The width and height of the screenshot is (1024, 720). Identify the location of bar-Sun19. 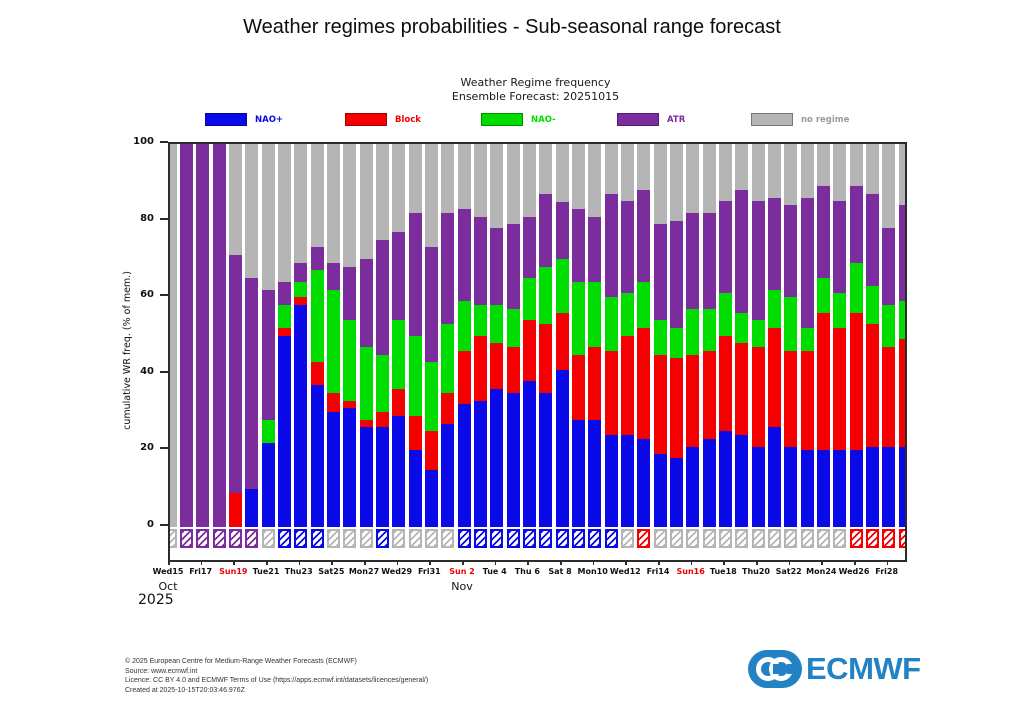
(235, 335).